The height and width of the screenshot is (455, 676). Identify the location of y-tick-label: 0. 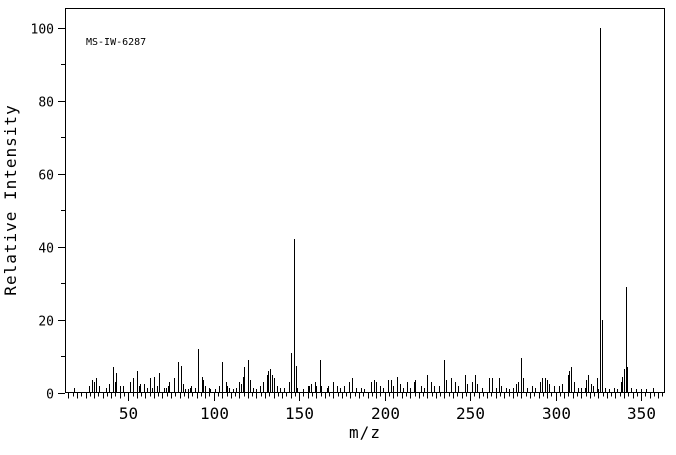
(50, 395).